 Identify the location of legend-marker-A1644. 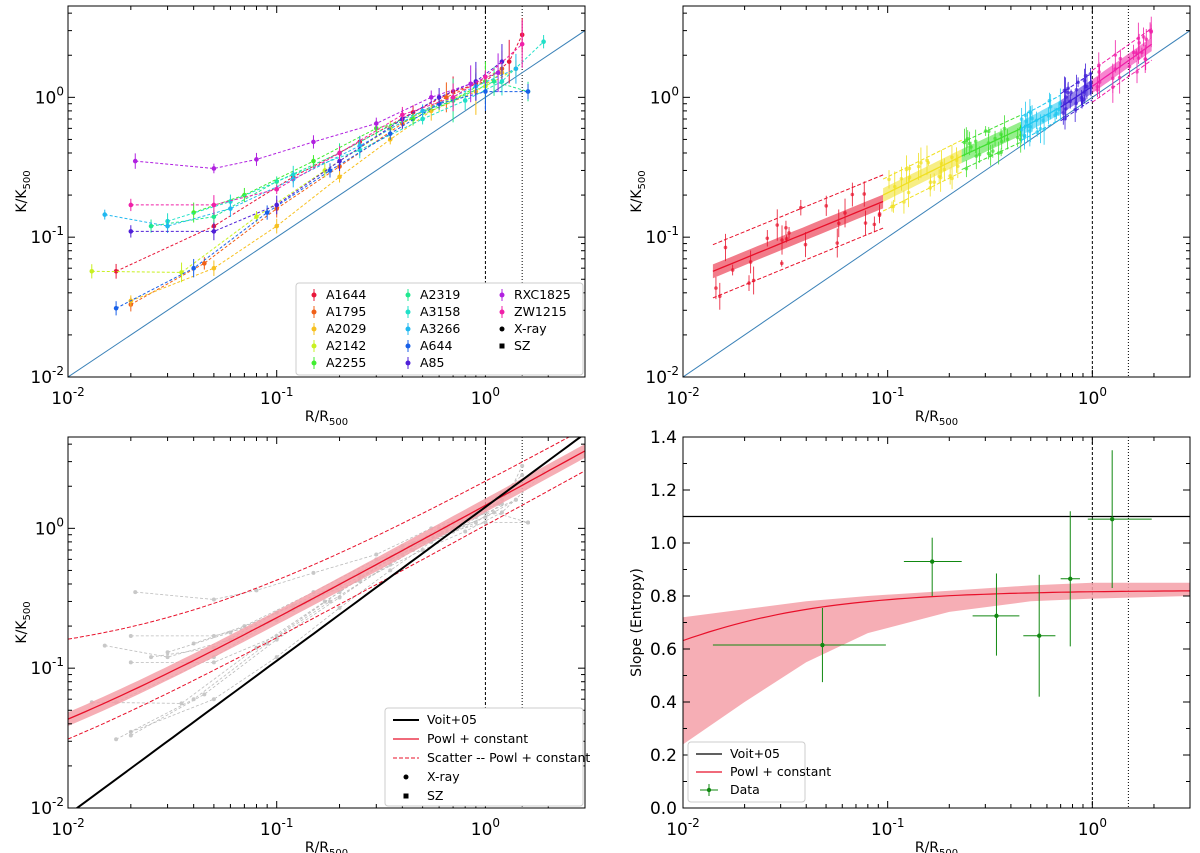
(314, 295).